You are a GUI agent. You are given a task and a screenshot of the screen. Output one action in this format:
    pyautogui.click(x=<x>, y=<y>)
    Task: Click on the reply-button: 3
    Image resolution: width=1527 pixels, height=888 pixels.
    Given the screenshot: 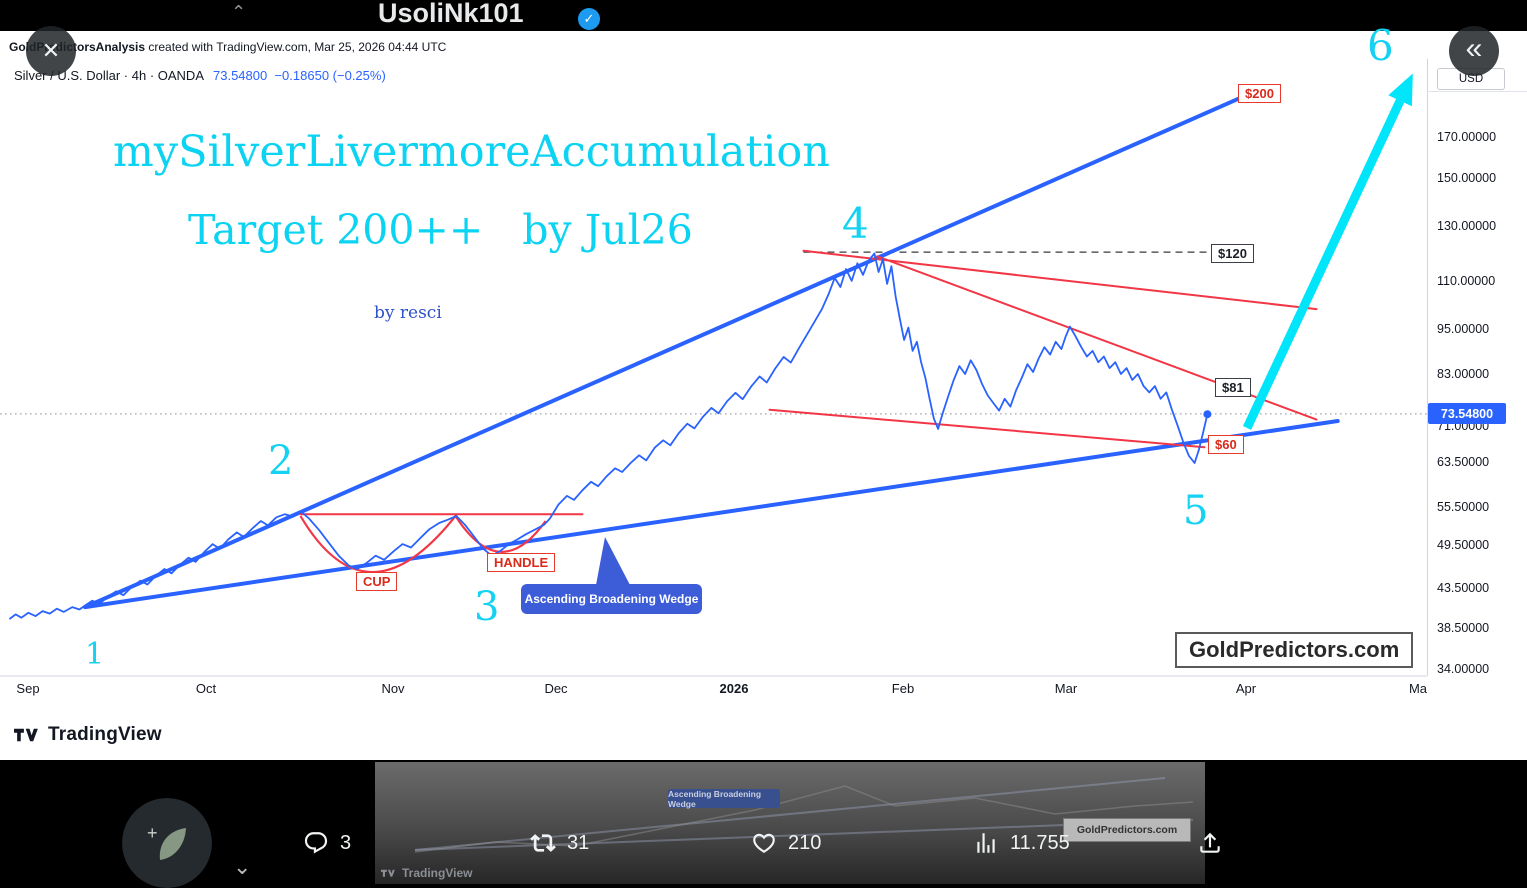 What is the action you would take?
    pyautogui.click(x=327, y=843)
    